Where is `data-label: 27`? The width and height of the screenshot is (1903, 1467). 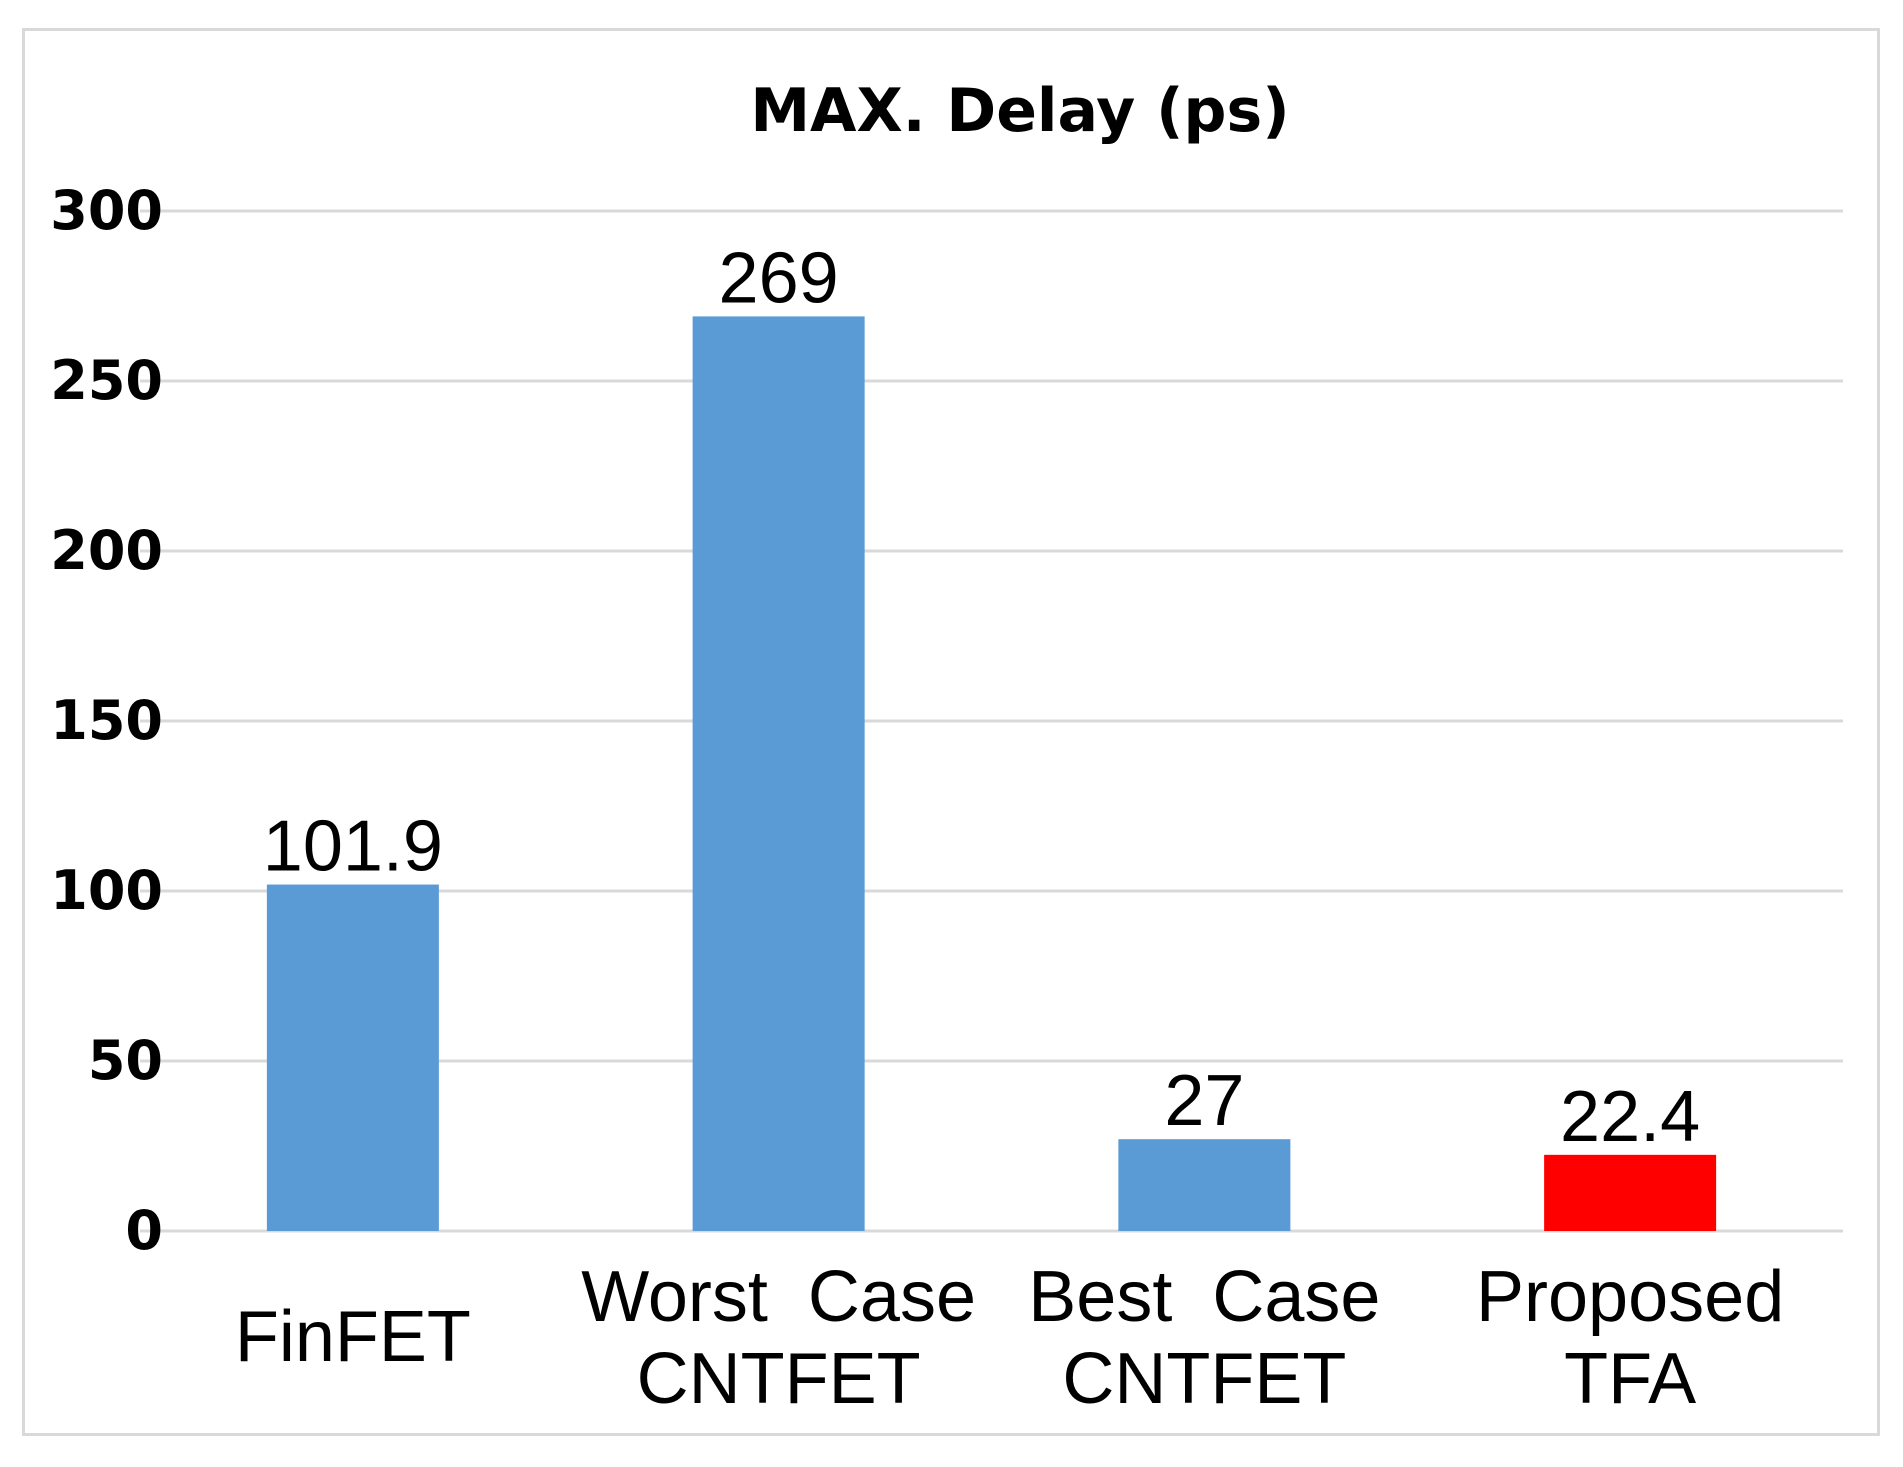
data-label: 27 is located at coordinates (1204, 1101).